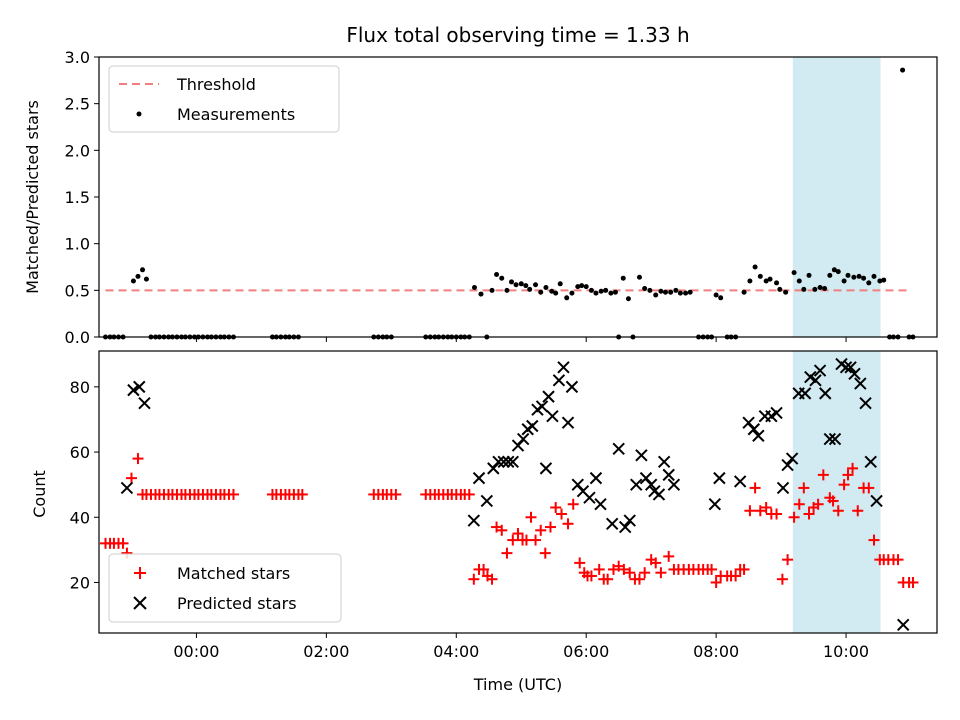 Image resolution: width=960 pixels, height=720 pixels. I want to click on ratio-legend-box, so click(224, 99).